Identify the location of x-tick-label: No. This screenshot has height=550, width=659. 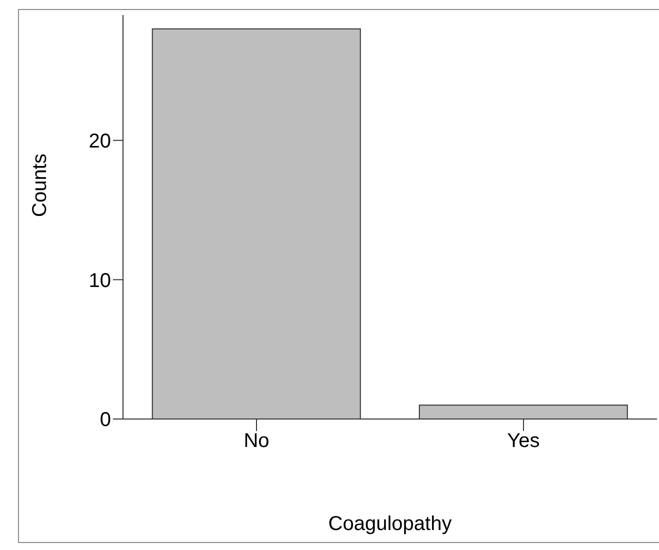
(257, 441).